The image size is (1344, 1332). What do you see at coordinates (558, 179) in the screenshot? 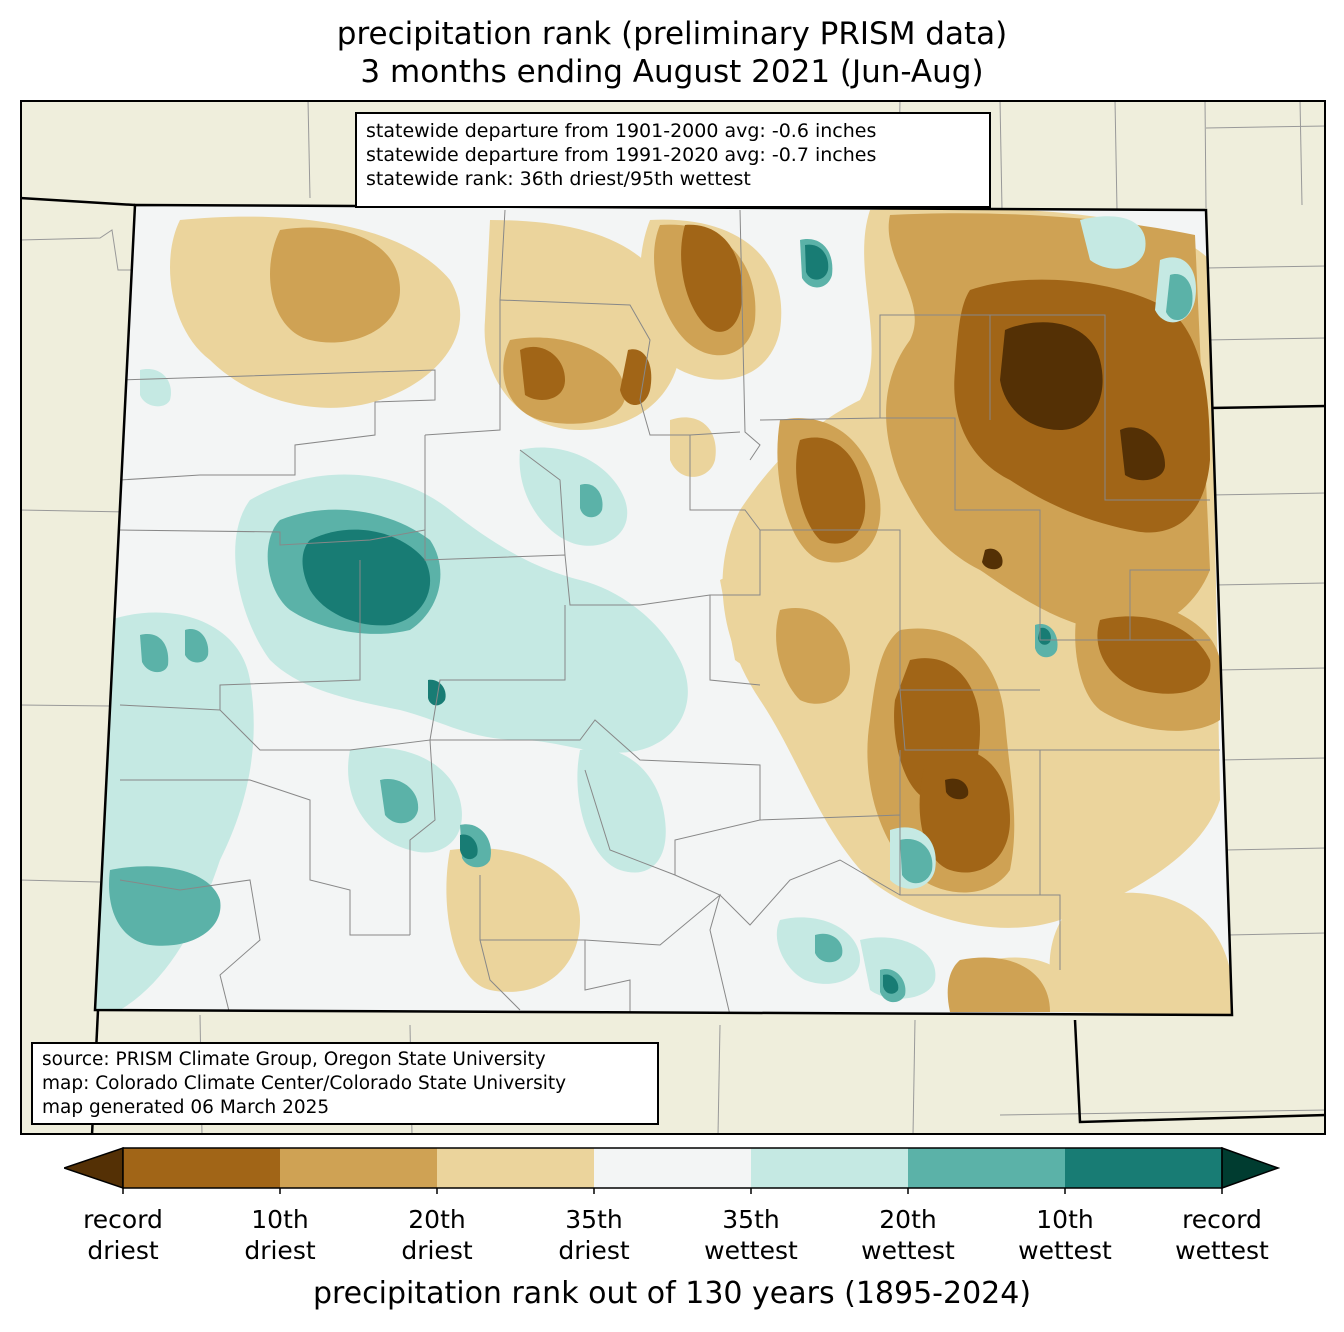
I see `stats-rank: statewide rank: 36th driest/95th wettest` at bounding box center [558, 179].